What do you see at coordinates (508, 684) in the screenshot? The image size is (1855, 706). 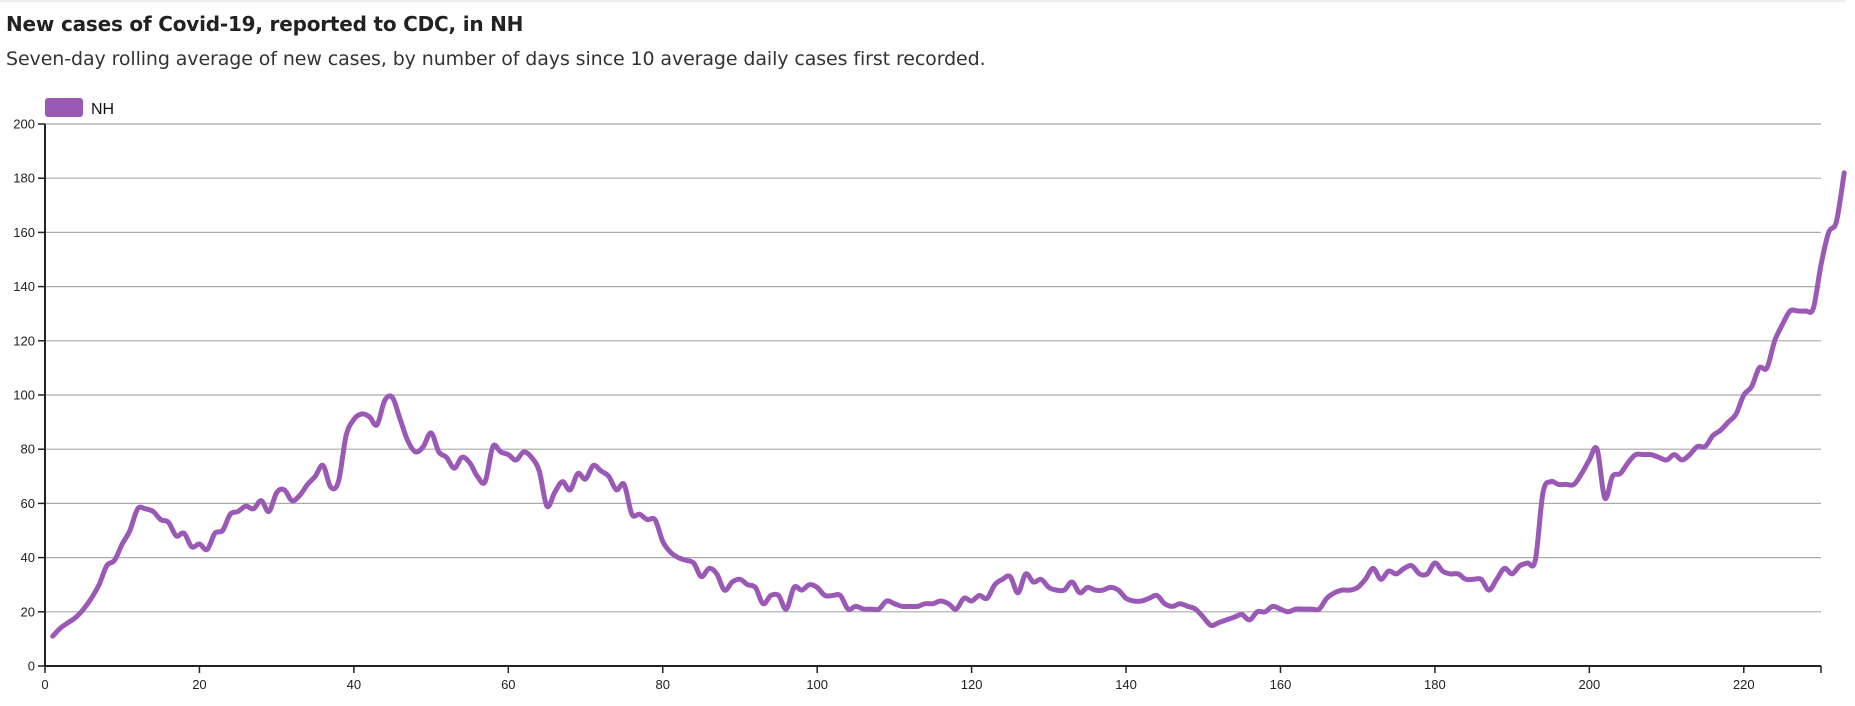 I see `x-tick-label: 60` at bounding box center [508, 684].